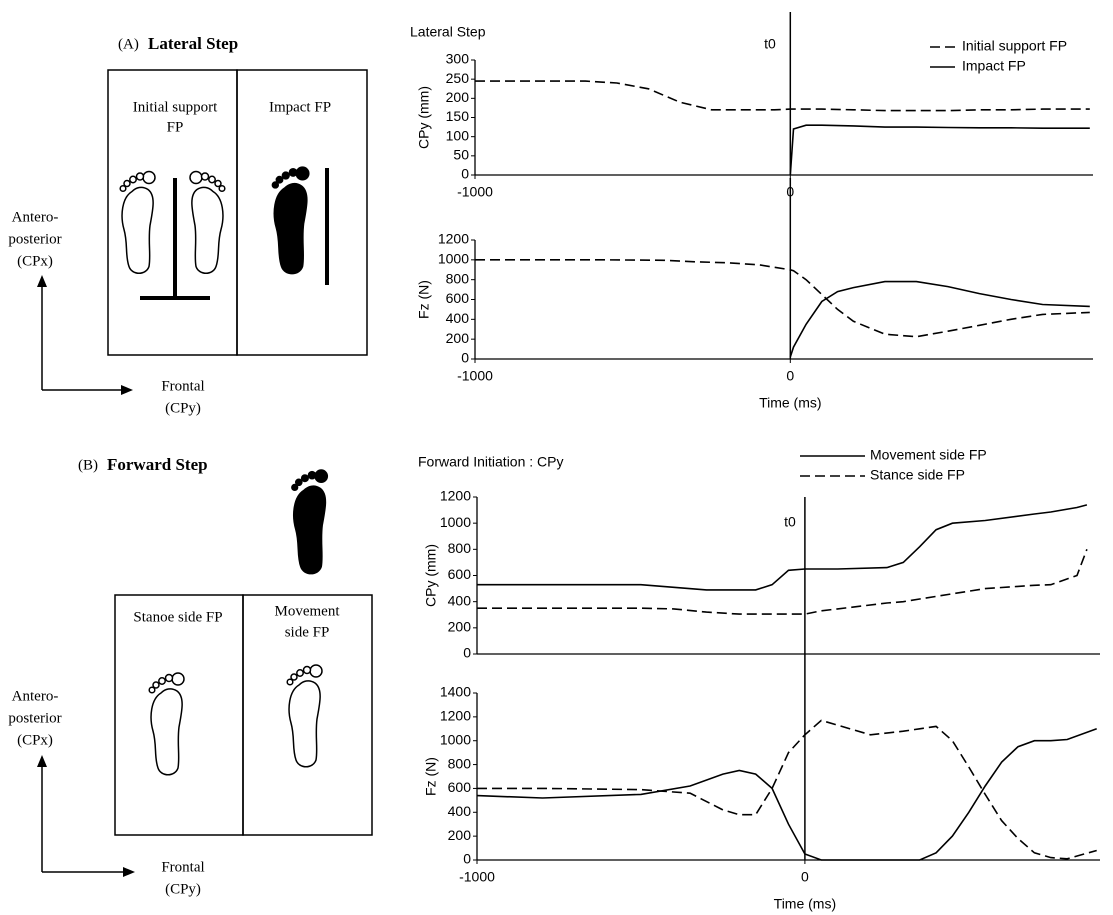  What do you see at coordinates (994, 66) in the screenshot?
I see `legend-label: Impact FP` at bounding box center [994, 66].